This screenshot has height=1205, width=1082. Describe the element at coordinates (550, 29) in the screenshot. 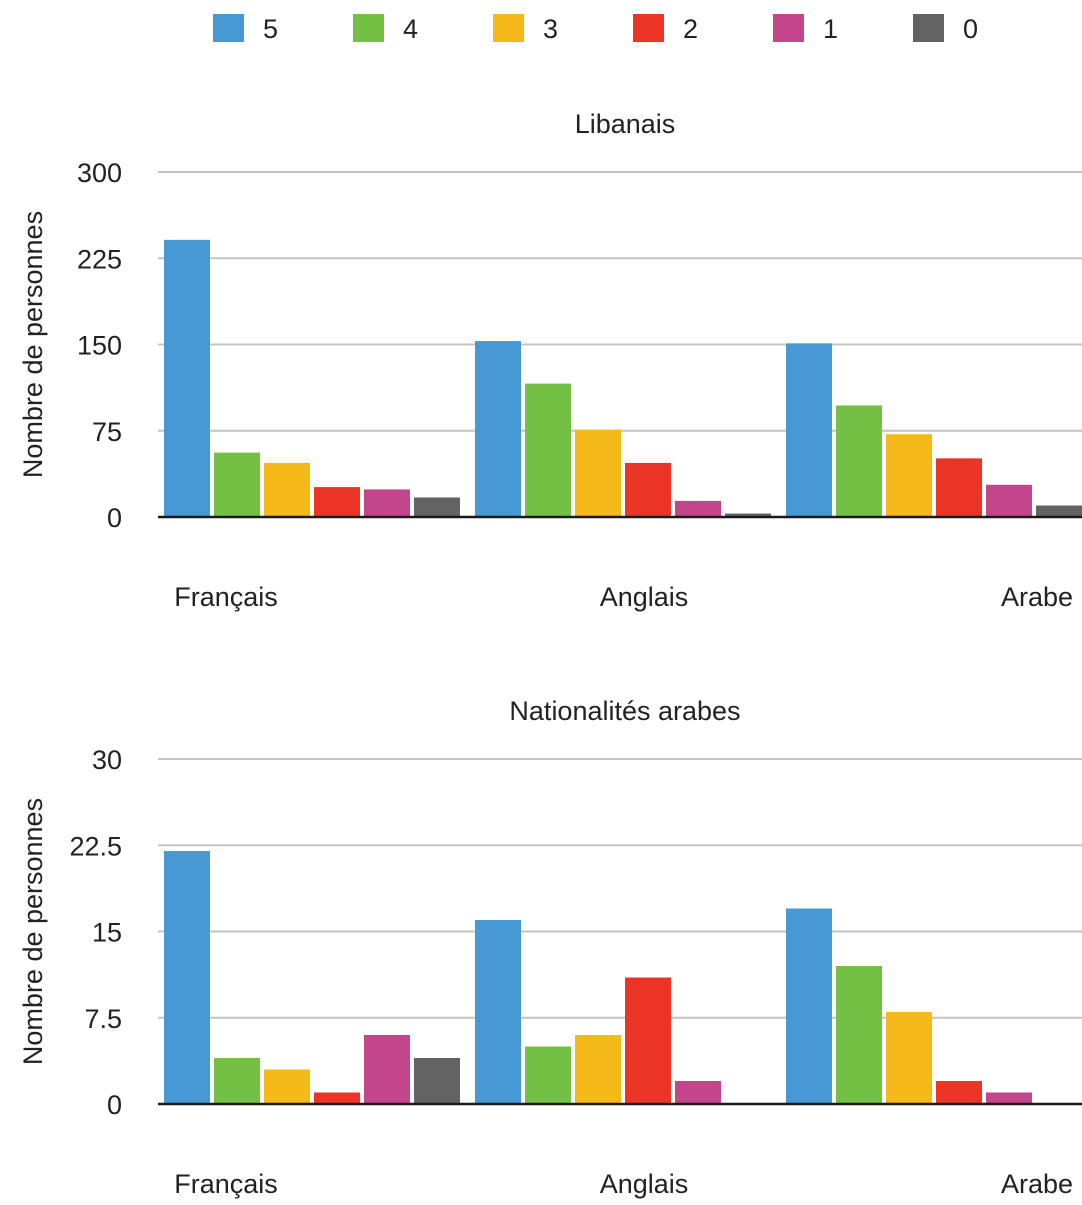

I see `legend-label-3: 3` at that location.